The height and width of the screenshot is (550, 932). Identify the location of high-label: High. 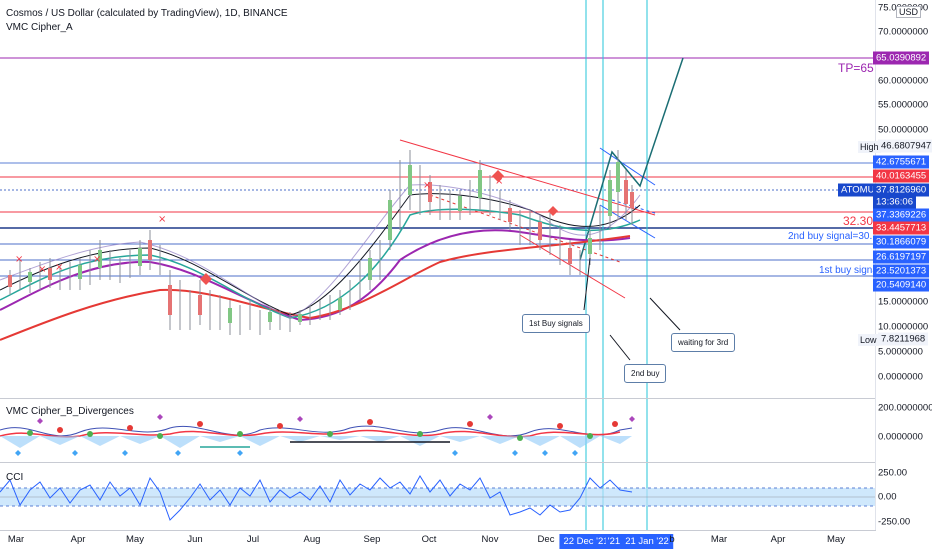
(869, 147).